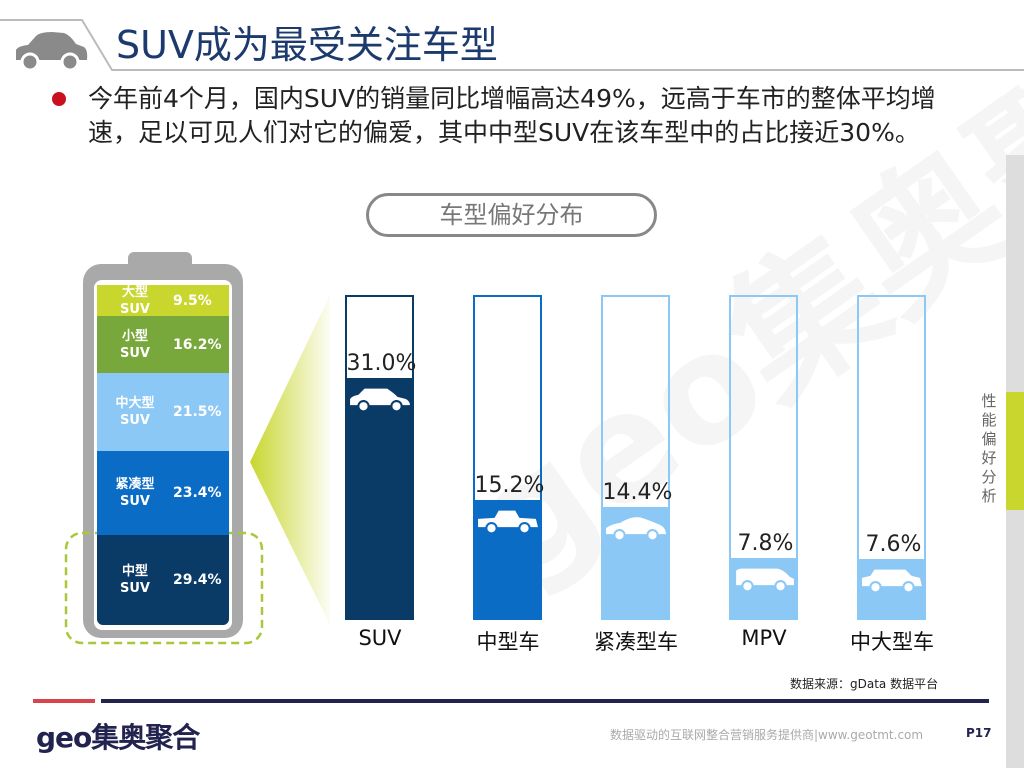 The width and height of the screenshot is (1024, 768). Describe the element at coordinates (197, 580) in the screenshot. I see `segment-value: 29.4%` at that location.